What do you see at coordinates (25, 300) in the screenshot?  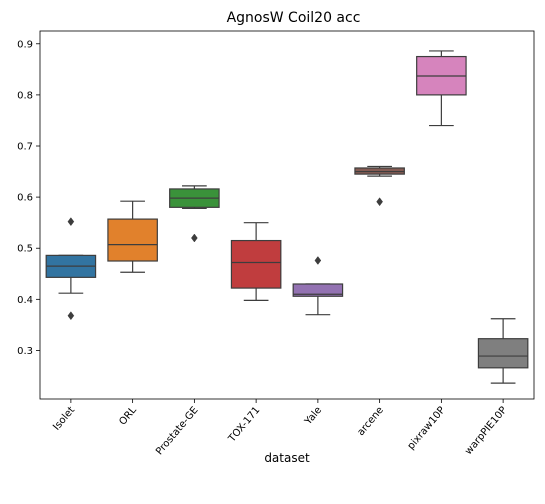 I see `y-tick-label: 0.4` at bounding box center [25, 300].